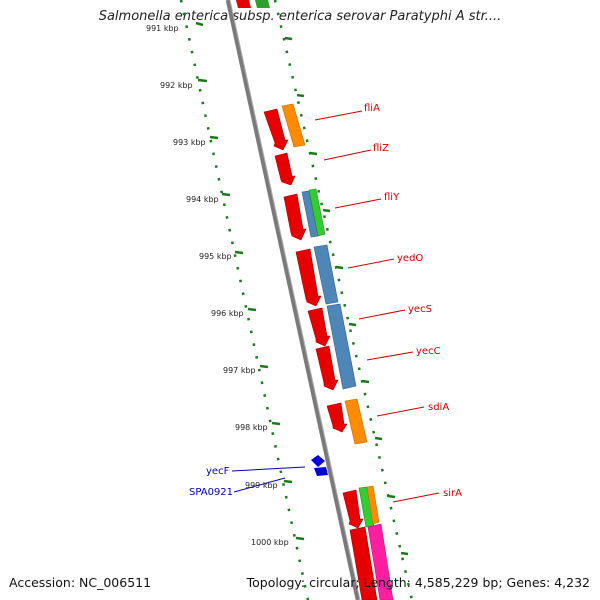  I want to click on gene-arrow-sira, so click(353, 509).